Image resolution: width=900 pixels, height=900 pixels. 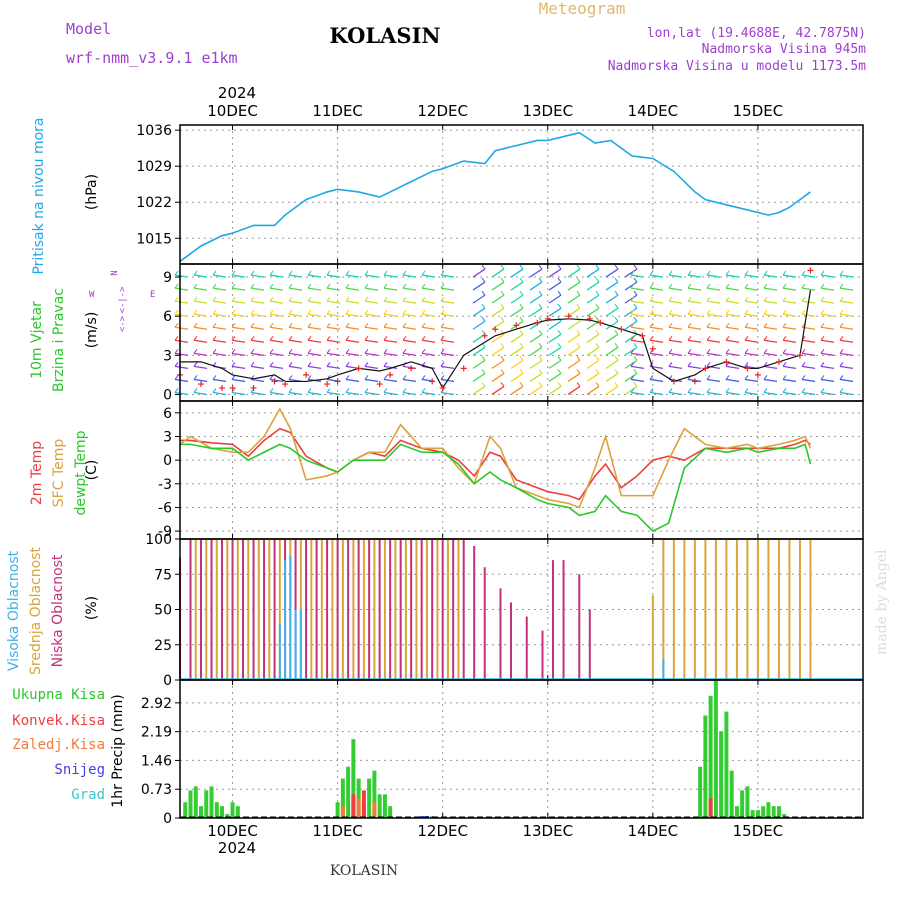 I want to click on watermark: made by Angel, so click(x=882, y=602).